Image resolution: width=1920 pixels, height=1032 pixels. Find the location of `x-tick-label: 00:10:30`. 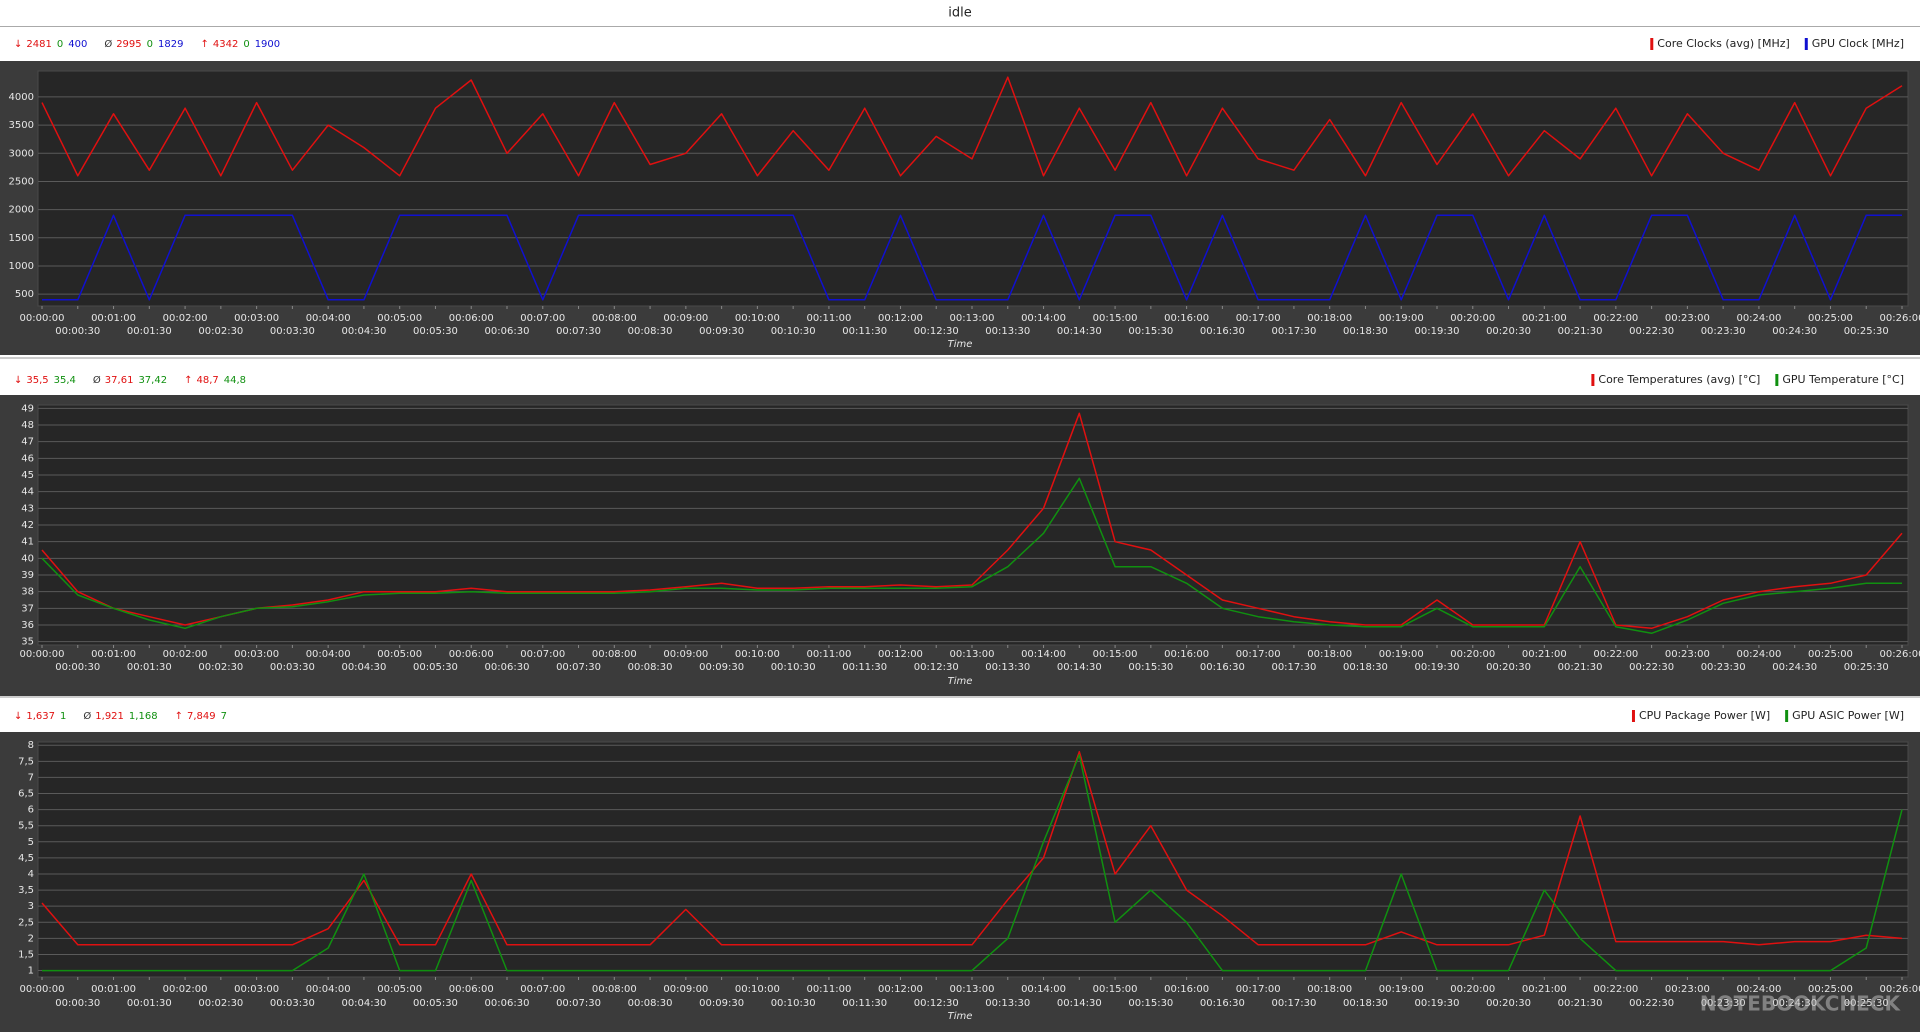

x-tick-label: 00:10:30 is located at coordinates (793, 331).